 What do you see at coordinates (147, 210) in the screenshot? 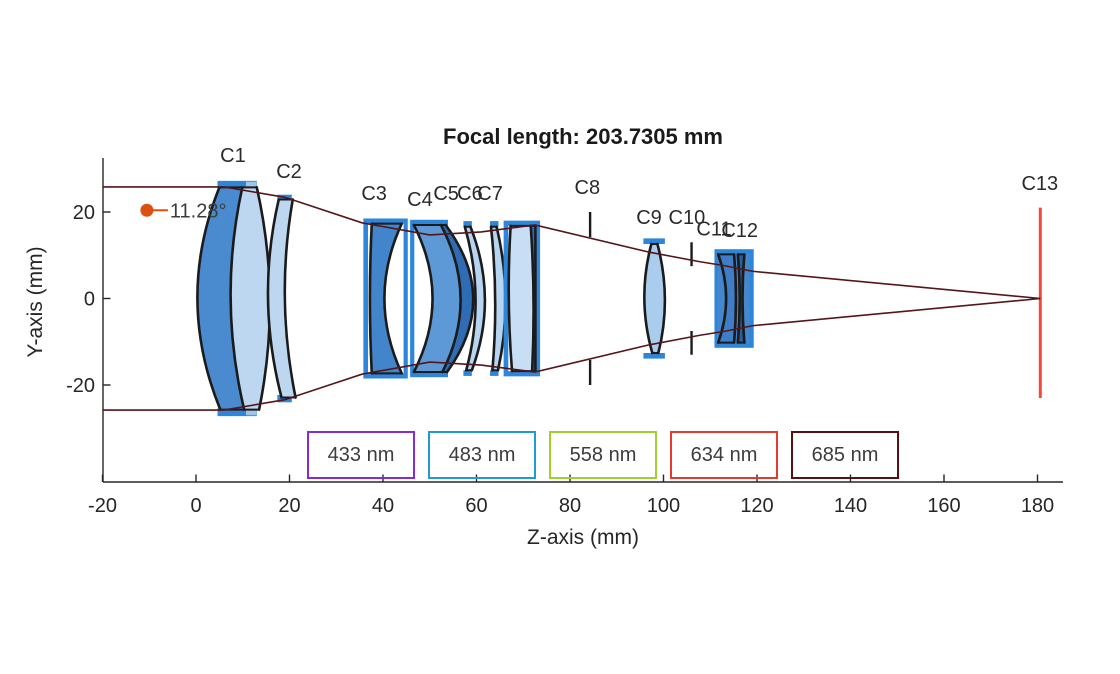
I see `field-point-marker` at bounding box center [147, 210].